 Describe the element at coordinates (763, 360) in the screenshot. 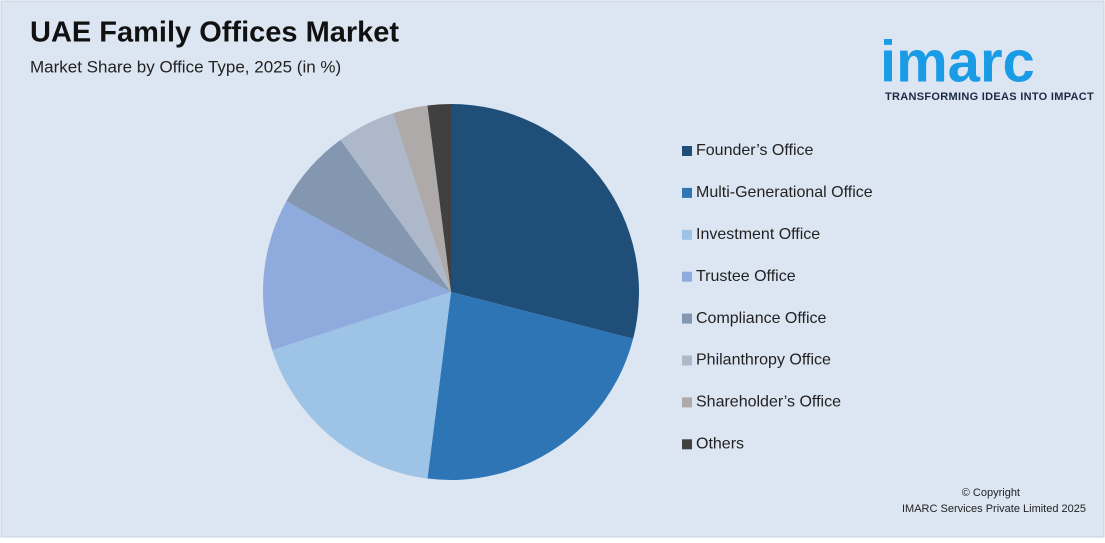

I see `legend-label: Philanthropy Office` at that location.